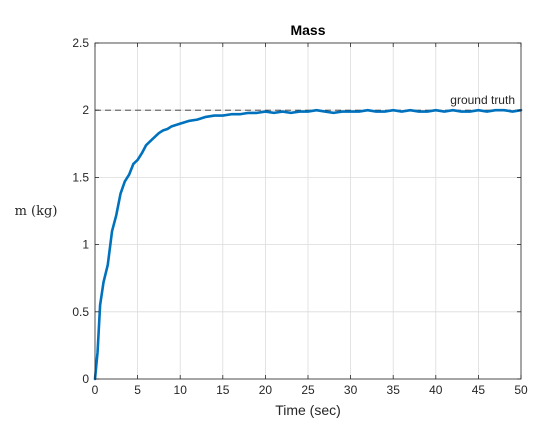 The height and width of the screenshot is (425, 560). Describe the element at coordinates (394, 390) in the screenshot. I see `x-tick-label: 35` at that location.